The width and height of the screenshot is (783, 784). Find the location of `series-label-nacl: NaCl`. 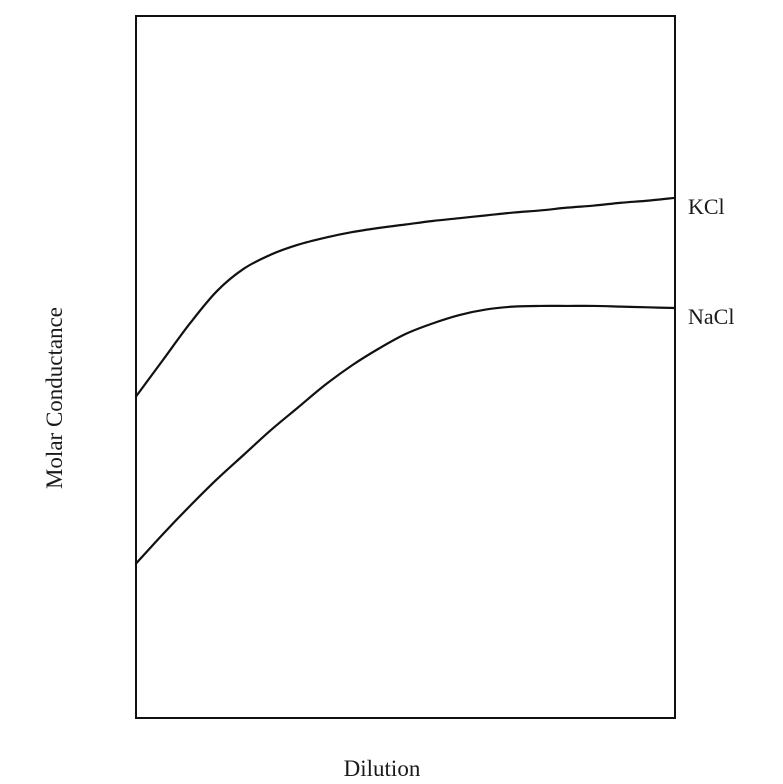

series-label-nacl: NaCl is located at coordinates (711, 316).